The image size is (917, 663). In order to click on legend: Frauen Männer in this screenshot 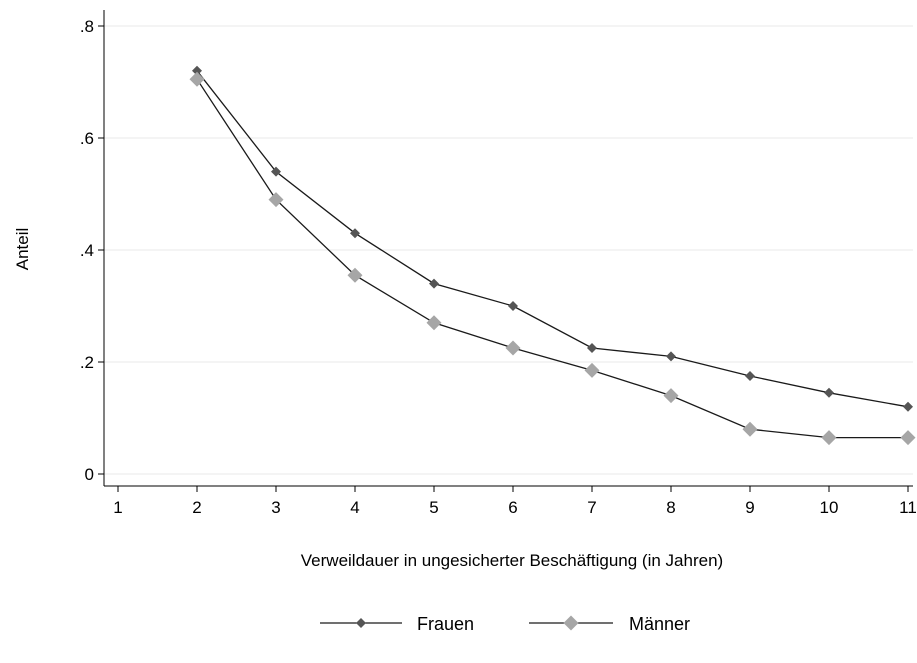, I will do `click(505, 624)`.